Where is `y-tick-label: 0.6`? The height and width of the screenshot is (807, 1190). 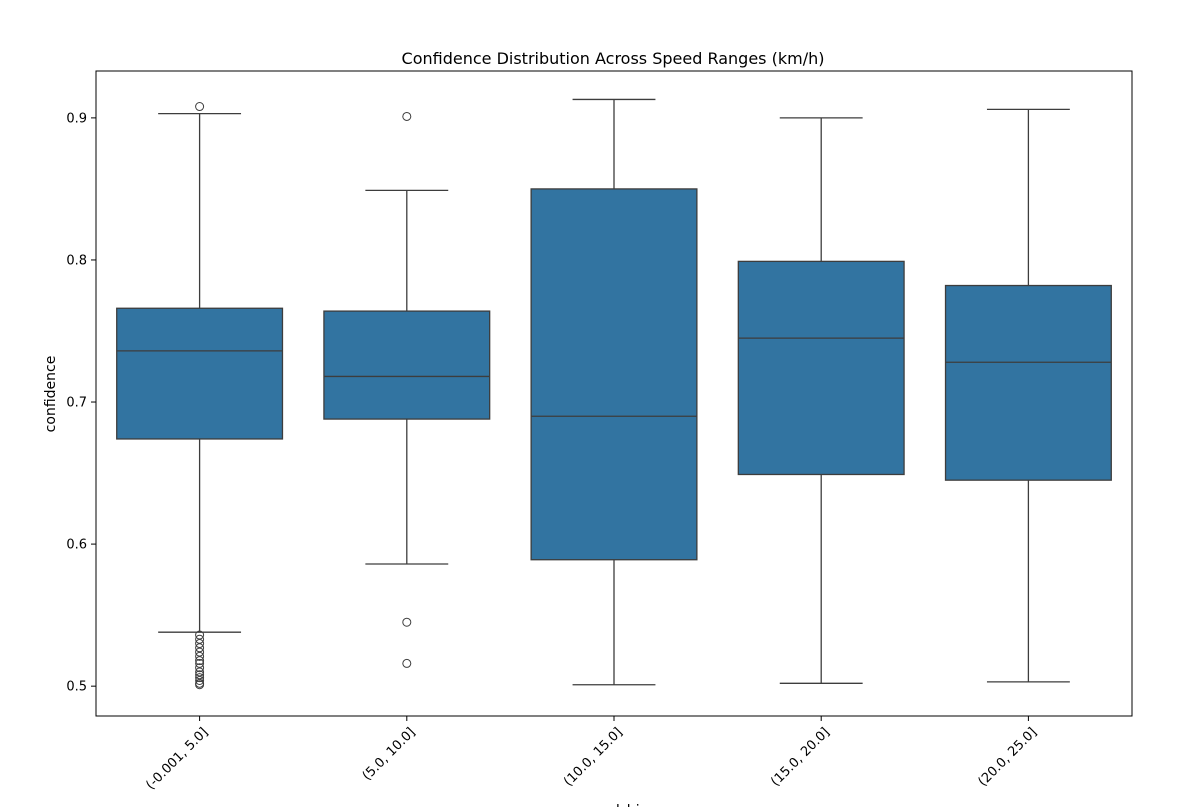 y-tick-label: 0.6 is located at coordinates (76, 545).